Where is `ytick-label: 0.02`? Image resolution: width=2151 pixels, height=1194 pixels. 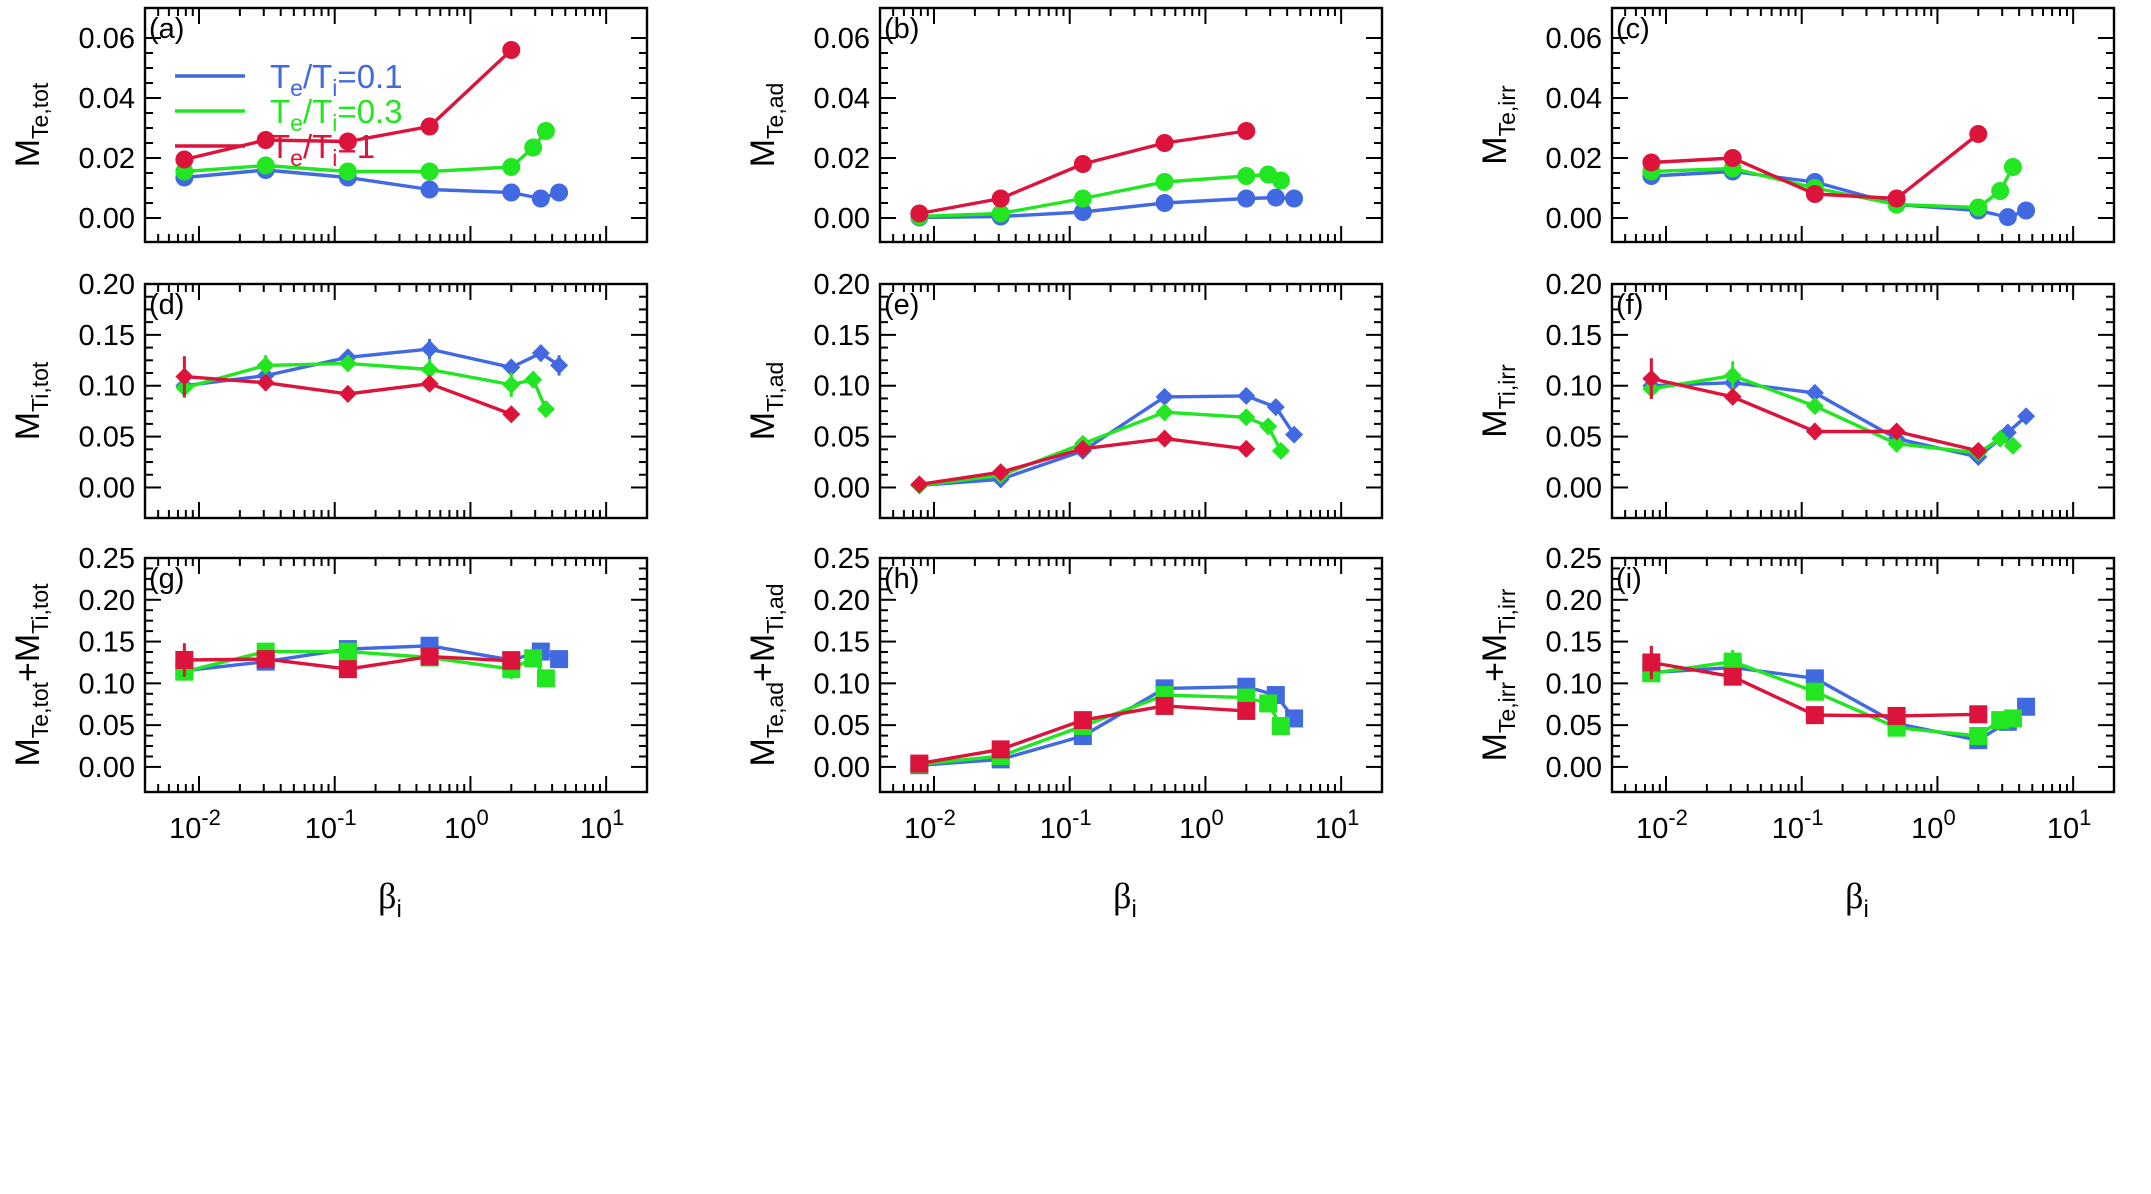
ytick-label: 0.02 is located at coordinates (842, 159).